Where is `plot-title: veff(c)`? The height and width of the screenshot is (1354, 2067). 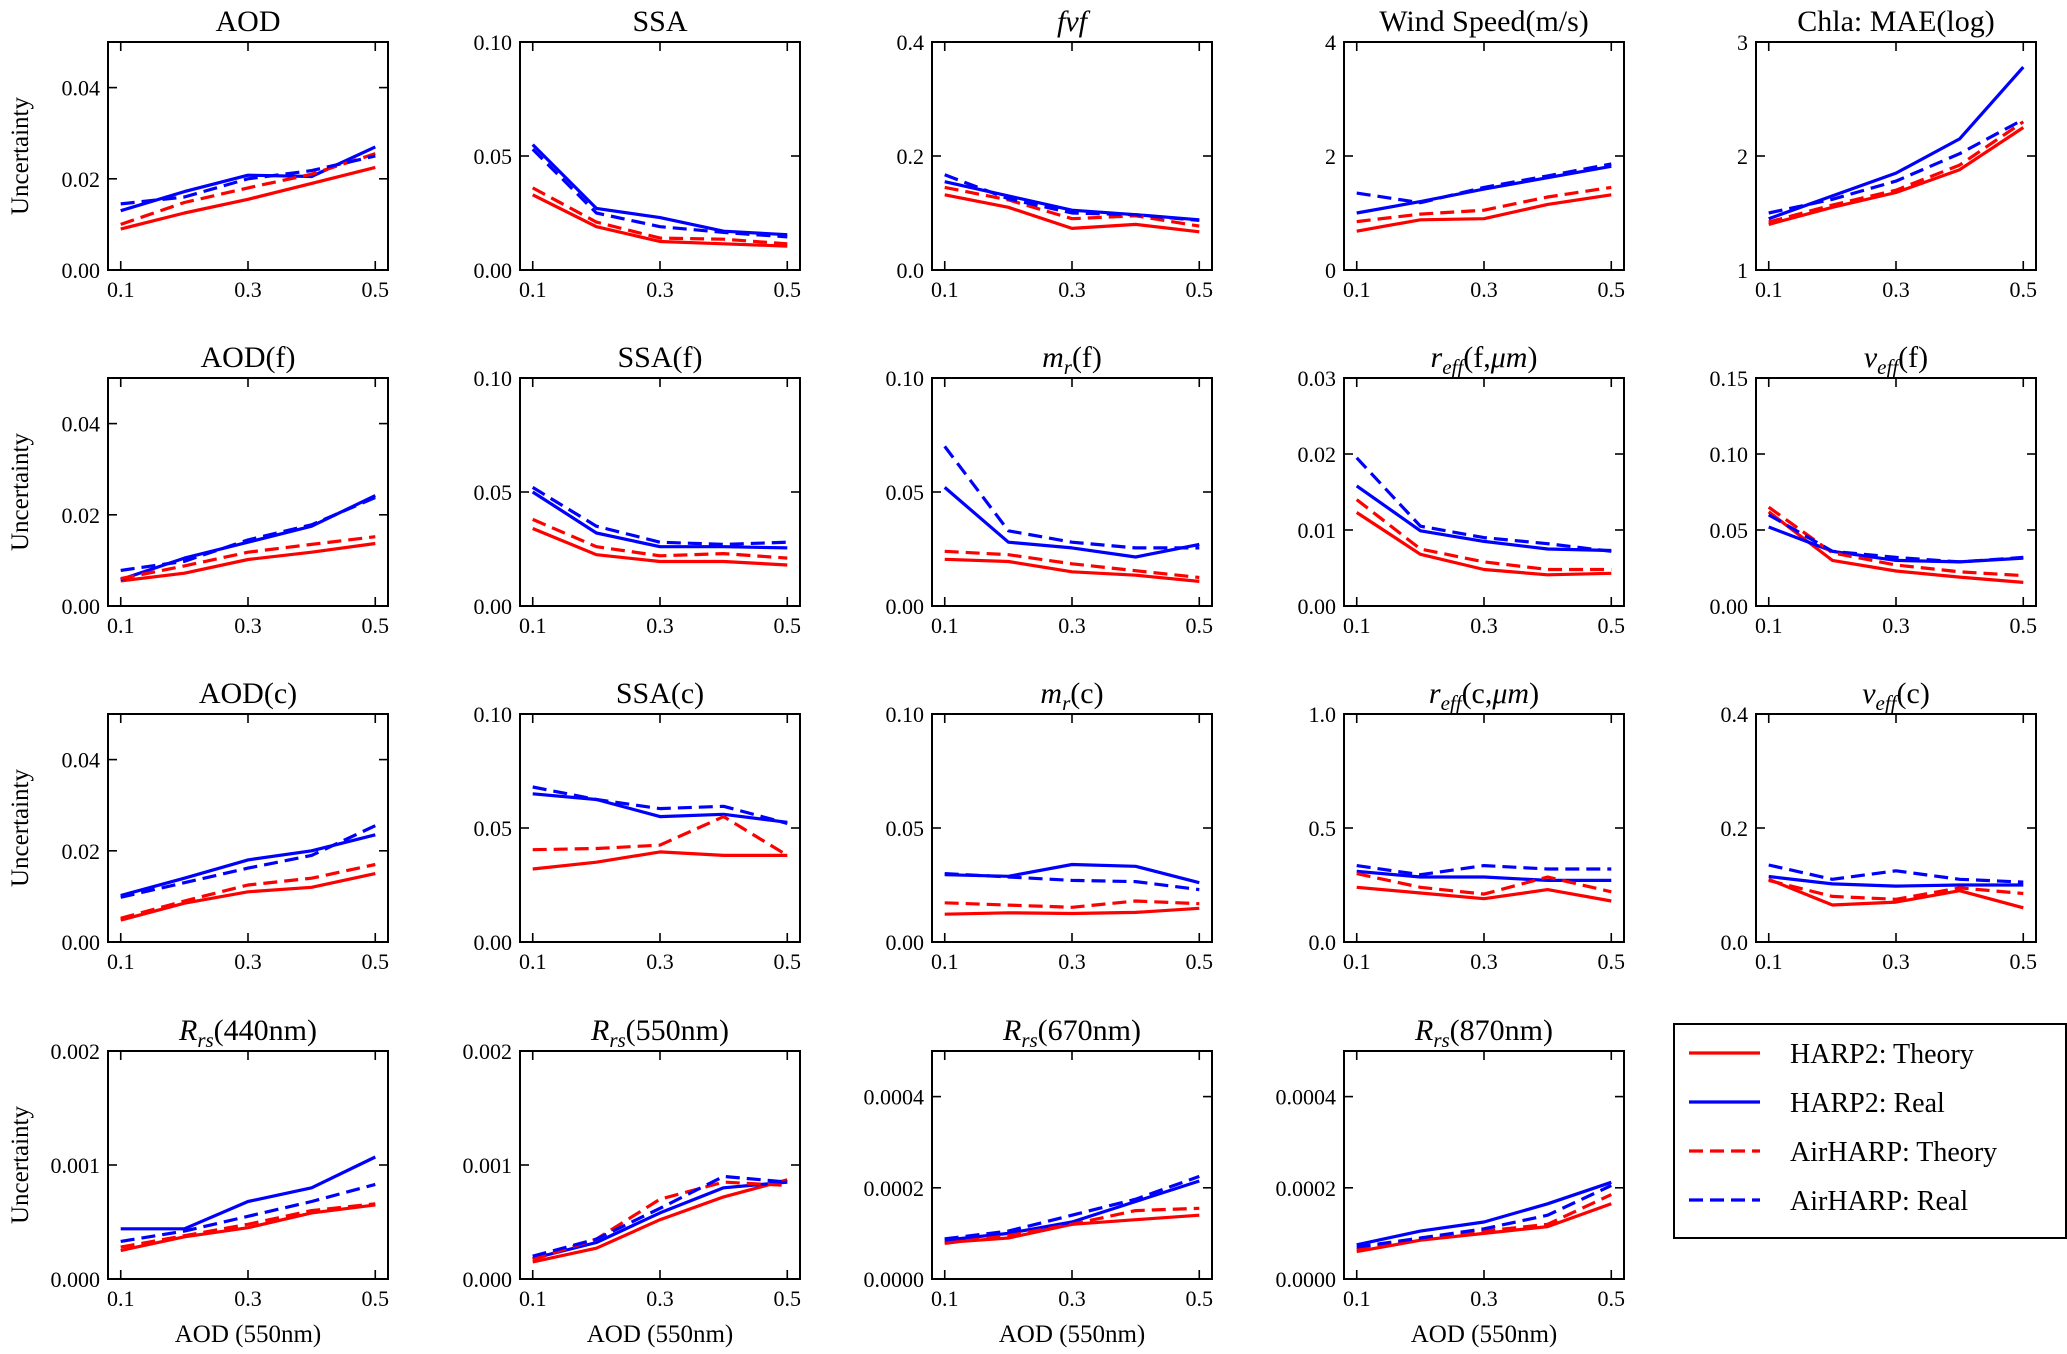 plot-title: veff(c) is located at coordinates (1896, 696).